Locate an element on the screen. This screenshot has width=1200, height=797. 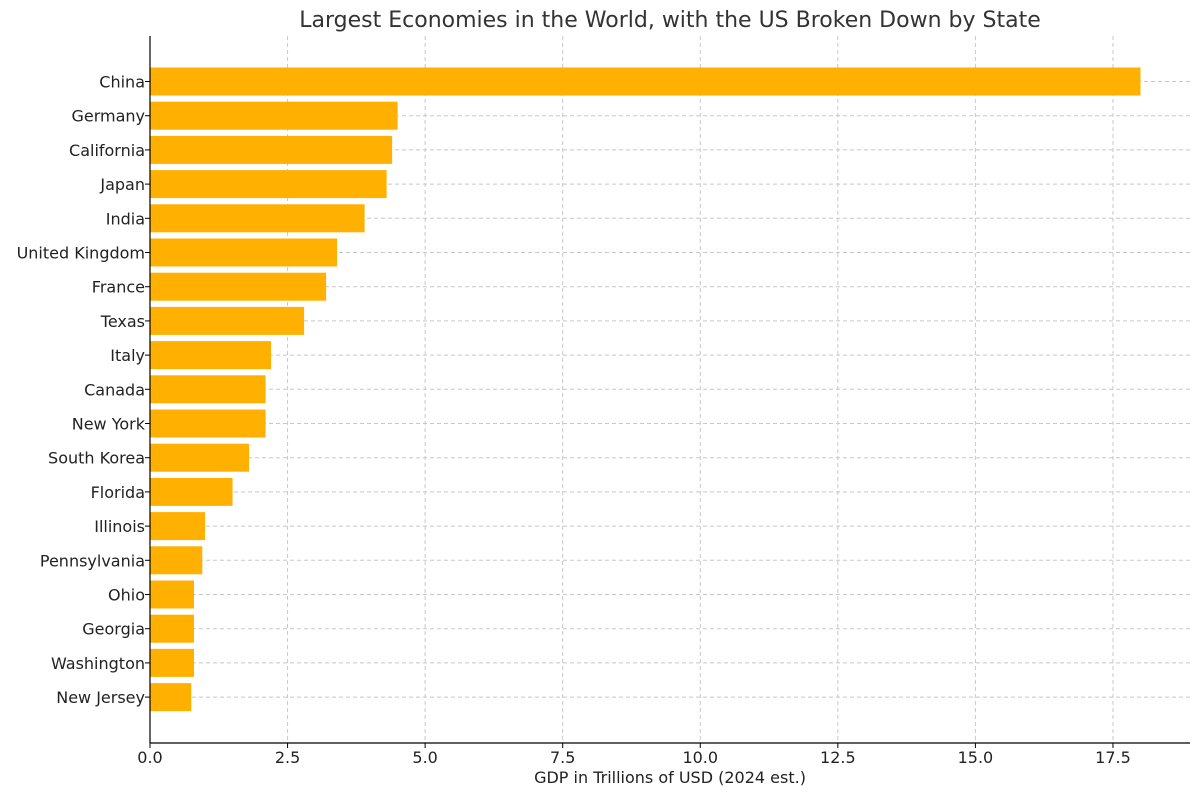
y-tick-label: Illinois is located at coordinates (119, 526).